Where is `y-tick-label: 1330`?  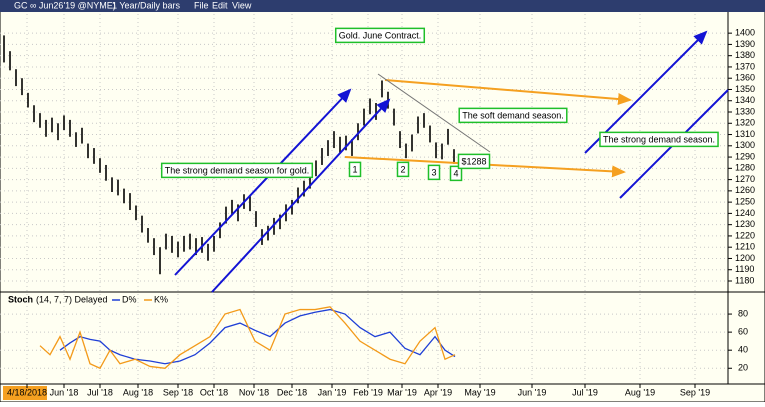 y-tick-label: 1330 is located at coordinates (745, 111).